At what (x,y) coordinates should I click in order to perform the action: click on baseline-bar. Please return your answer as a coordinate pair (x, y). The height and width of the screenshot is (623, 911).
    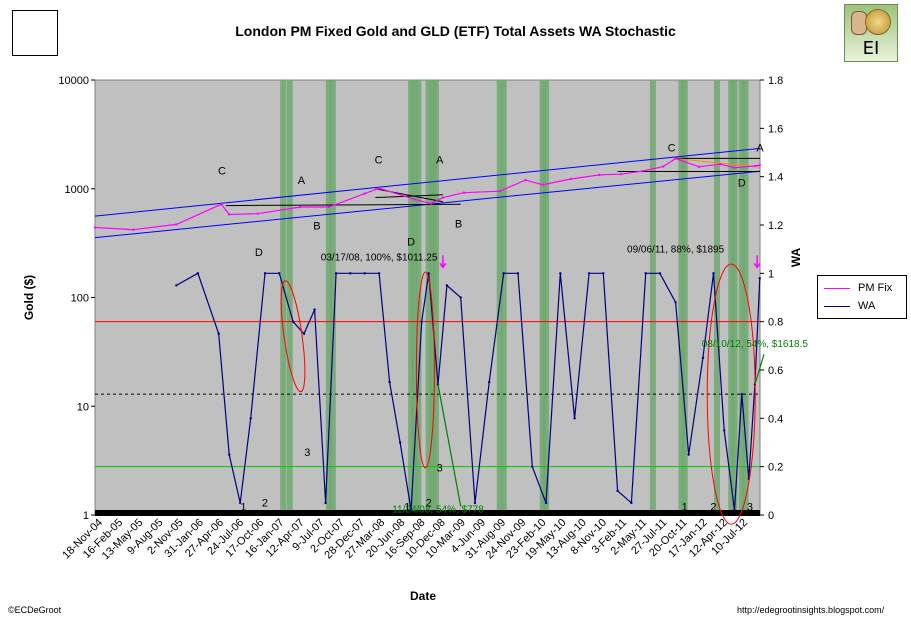
    Looking at the image, I should click on (427, 513).